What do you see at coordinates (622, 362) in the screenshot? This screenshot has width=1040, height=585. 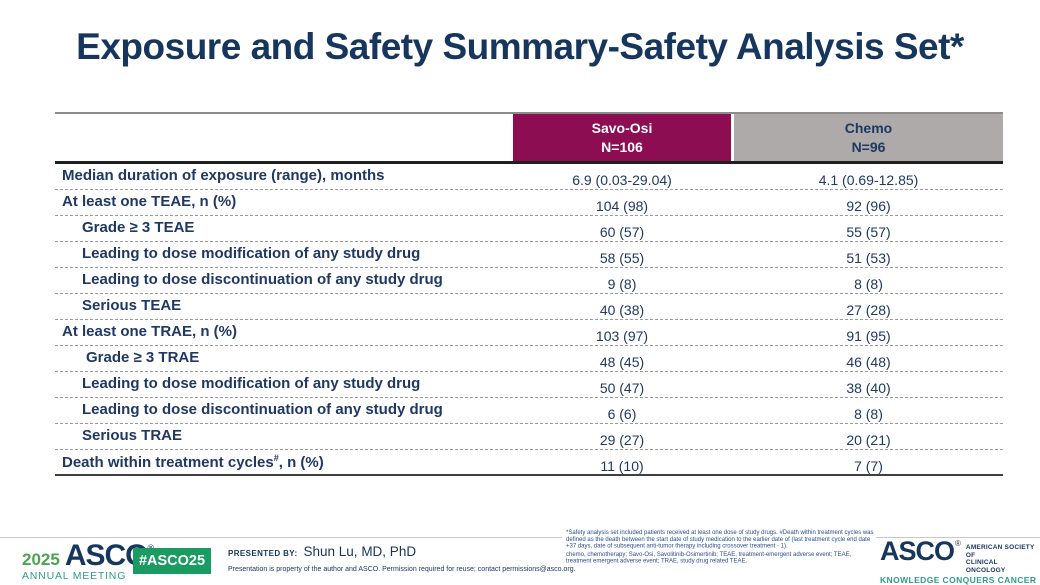 I see `savo-osi-value: 48 (45)` at bounding box center [622, 362].